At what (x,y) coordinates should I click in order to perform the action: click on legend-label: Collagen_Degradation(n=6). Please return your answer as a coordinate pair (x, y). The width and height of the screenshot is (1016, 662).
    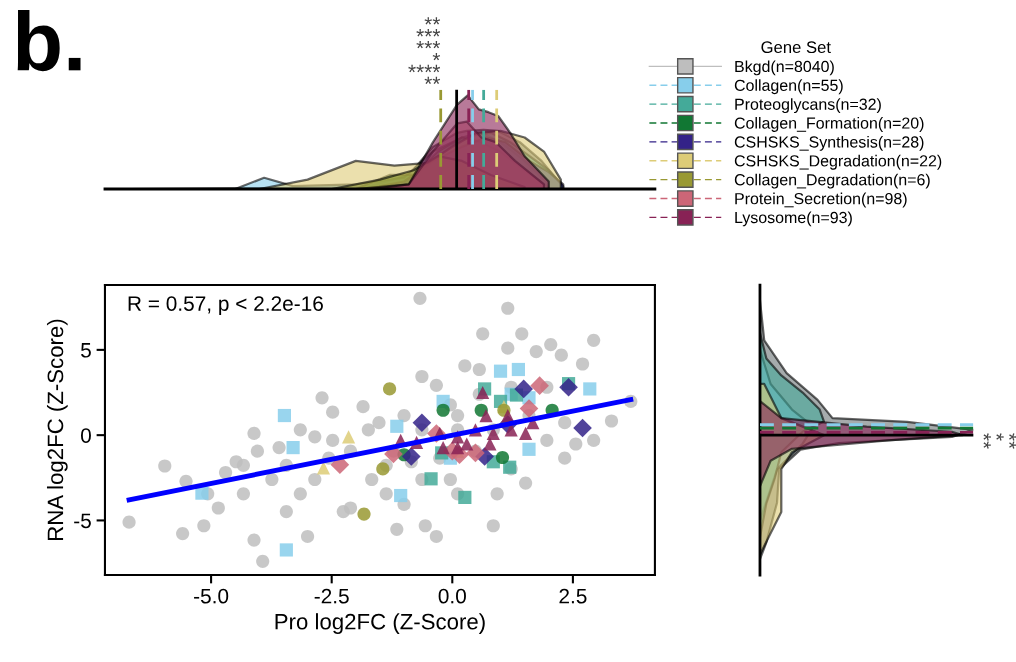
    Looking at the image, I should click on (832, 181).